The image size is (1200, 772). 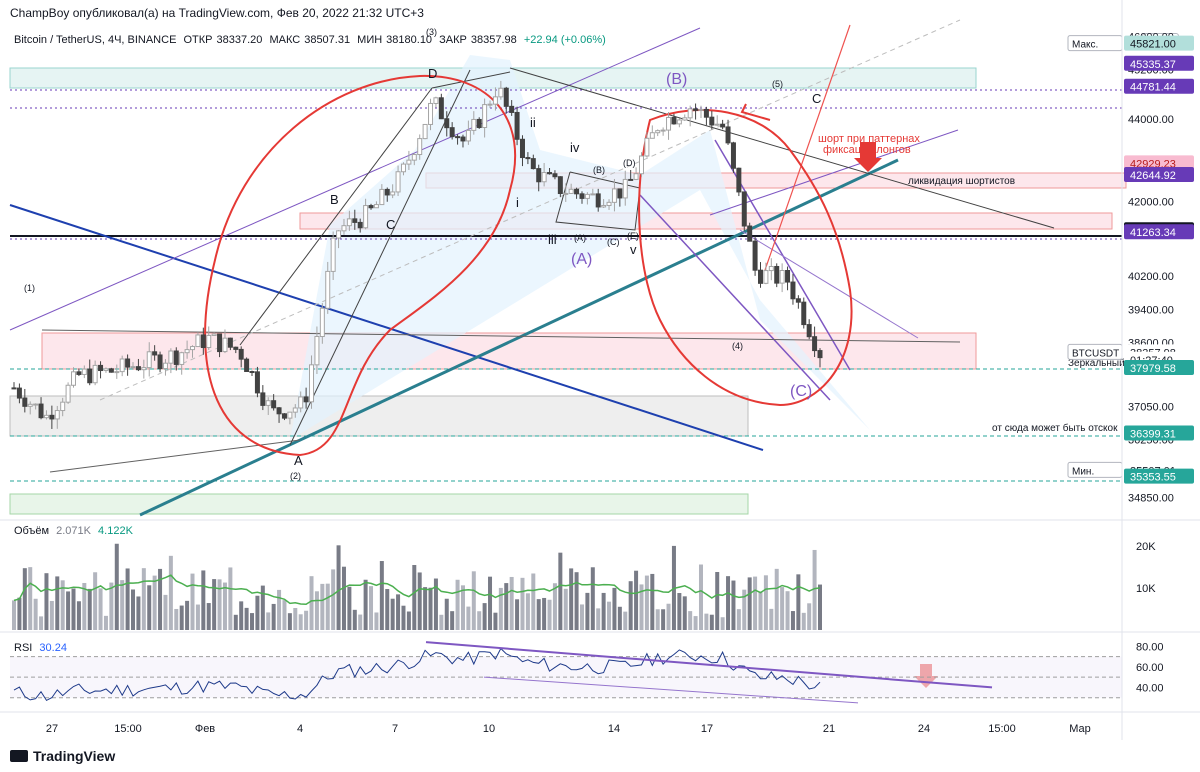 What do you see at coordinates (1153, 88) in the screenshot?
I see `price-tag-label: 44781.44` at bounding box center [1153, 88].